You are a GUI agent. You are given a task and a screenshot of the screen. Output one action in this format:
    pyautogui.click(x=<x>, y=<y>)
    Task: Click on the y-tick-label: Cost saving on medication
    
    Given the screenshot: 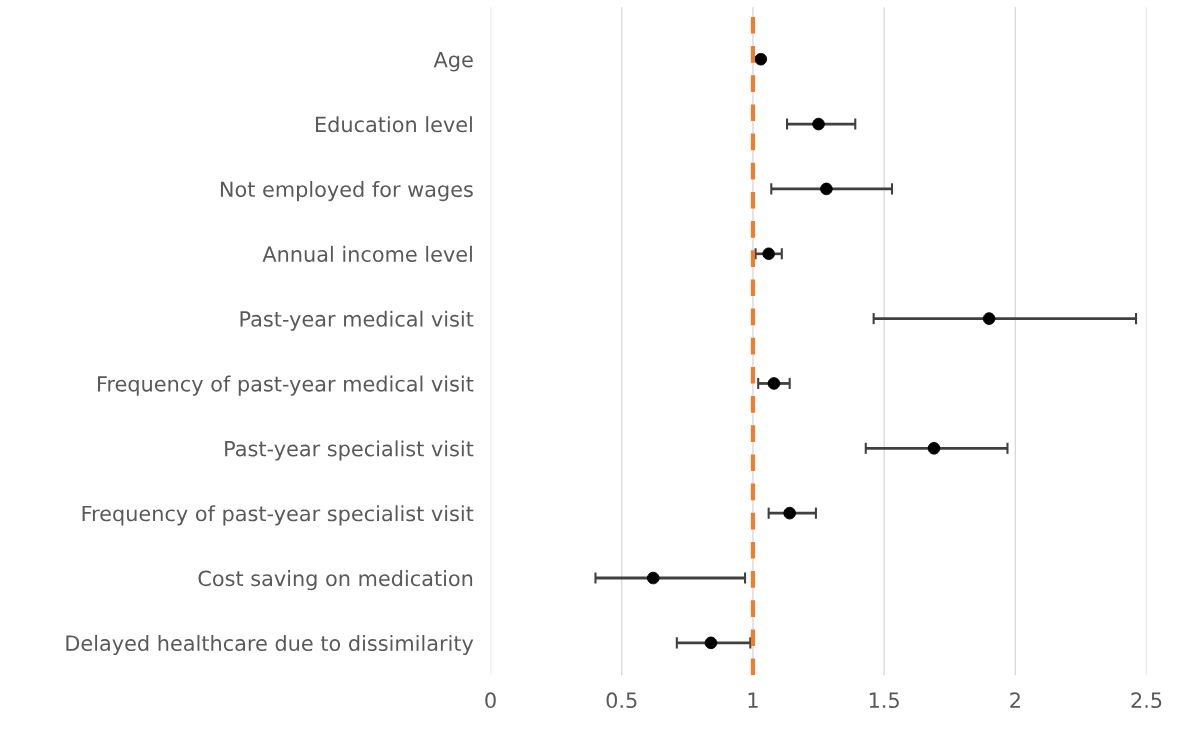 What is the action you would take?
    pyautogui.click(x=335, y=580)
    